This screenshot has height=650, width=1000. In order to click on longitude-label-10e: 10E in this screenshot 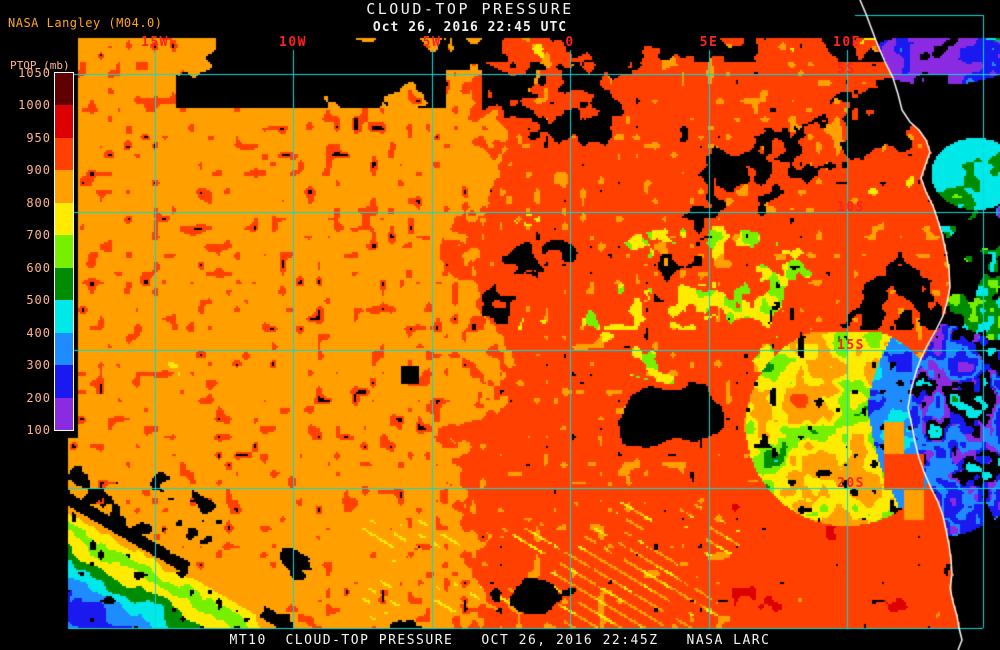, I will do `click(847, 42)`.